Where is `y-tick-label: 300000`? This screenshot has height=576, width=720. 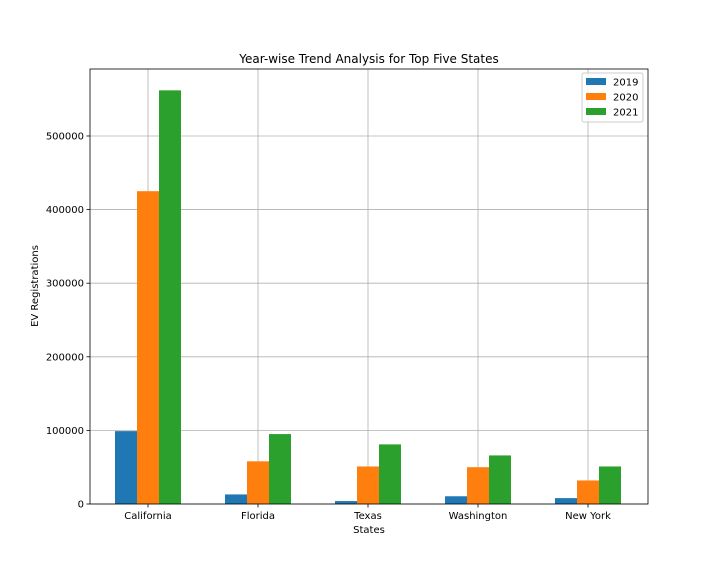 y-tick-label: 300000 is located at coordinates (65, 284).